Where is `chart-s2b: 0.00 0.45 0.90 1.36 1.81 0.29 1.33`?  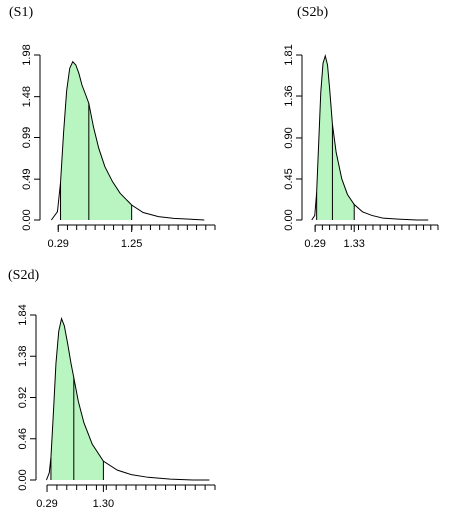 chart-s2b: 0.00 0.45 0.90 1.36 1.81 0.29 1.33 is located at coordinates (361, 147).